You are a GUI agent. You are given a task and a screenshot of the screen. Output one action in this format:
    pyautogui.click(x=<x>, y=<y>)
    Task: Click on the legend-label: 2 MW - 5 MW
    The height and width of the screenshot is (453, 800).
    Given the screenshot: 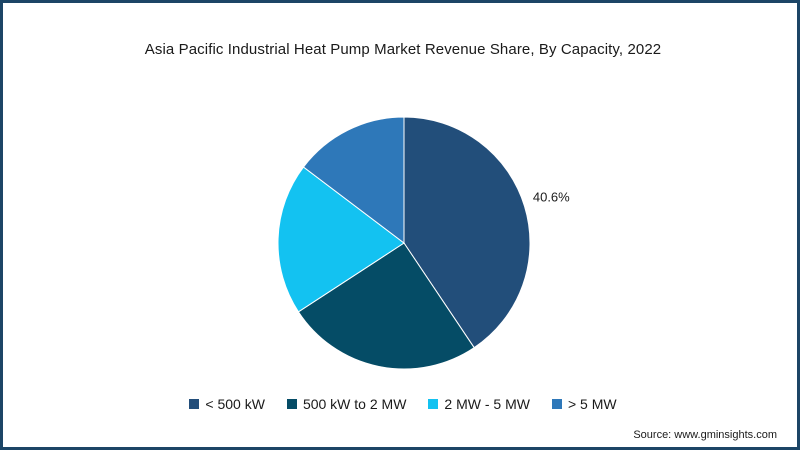 What is the action you would take?
    pyautogui.click(x=487, y=404)
    